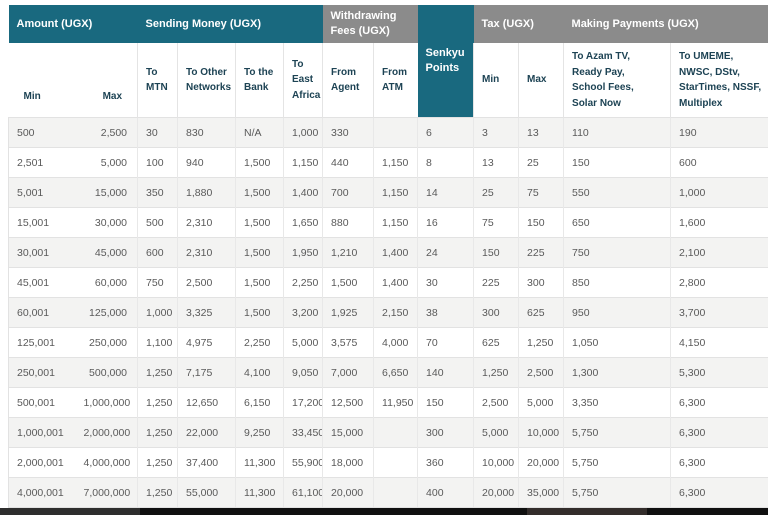 The width and height of the screenshot is (768, 515). What do you see at coordinates (587, 511) in the screenshot?
I see `footer-segment` at bounding box center [587, 511].